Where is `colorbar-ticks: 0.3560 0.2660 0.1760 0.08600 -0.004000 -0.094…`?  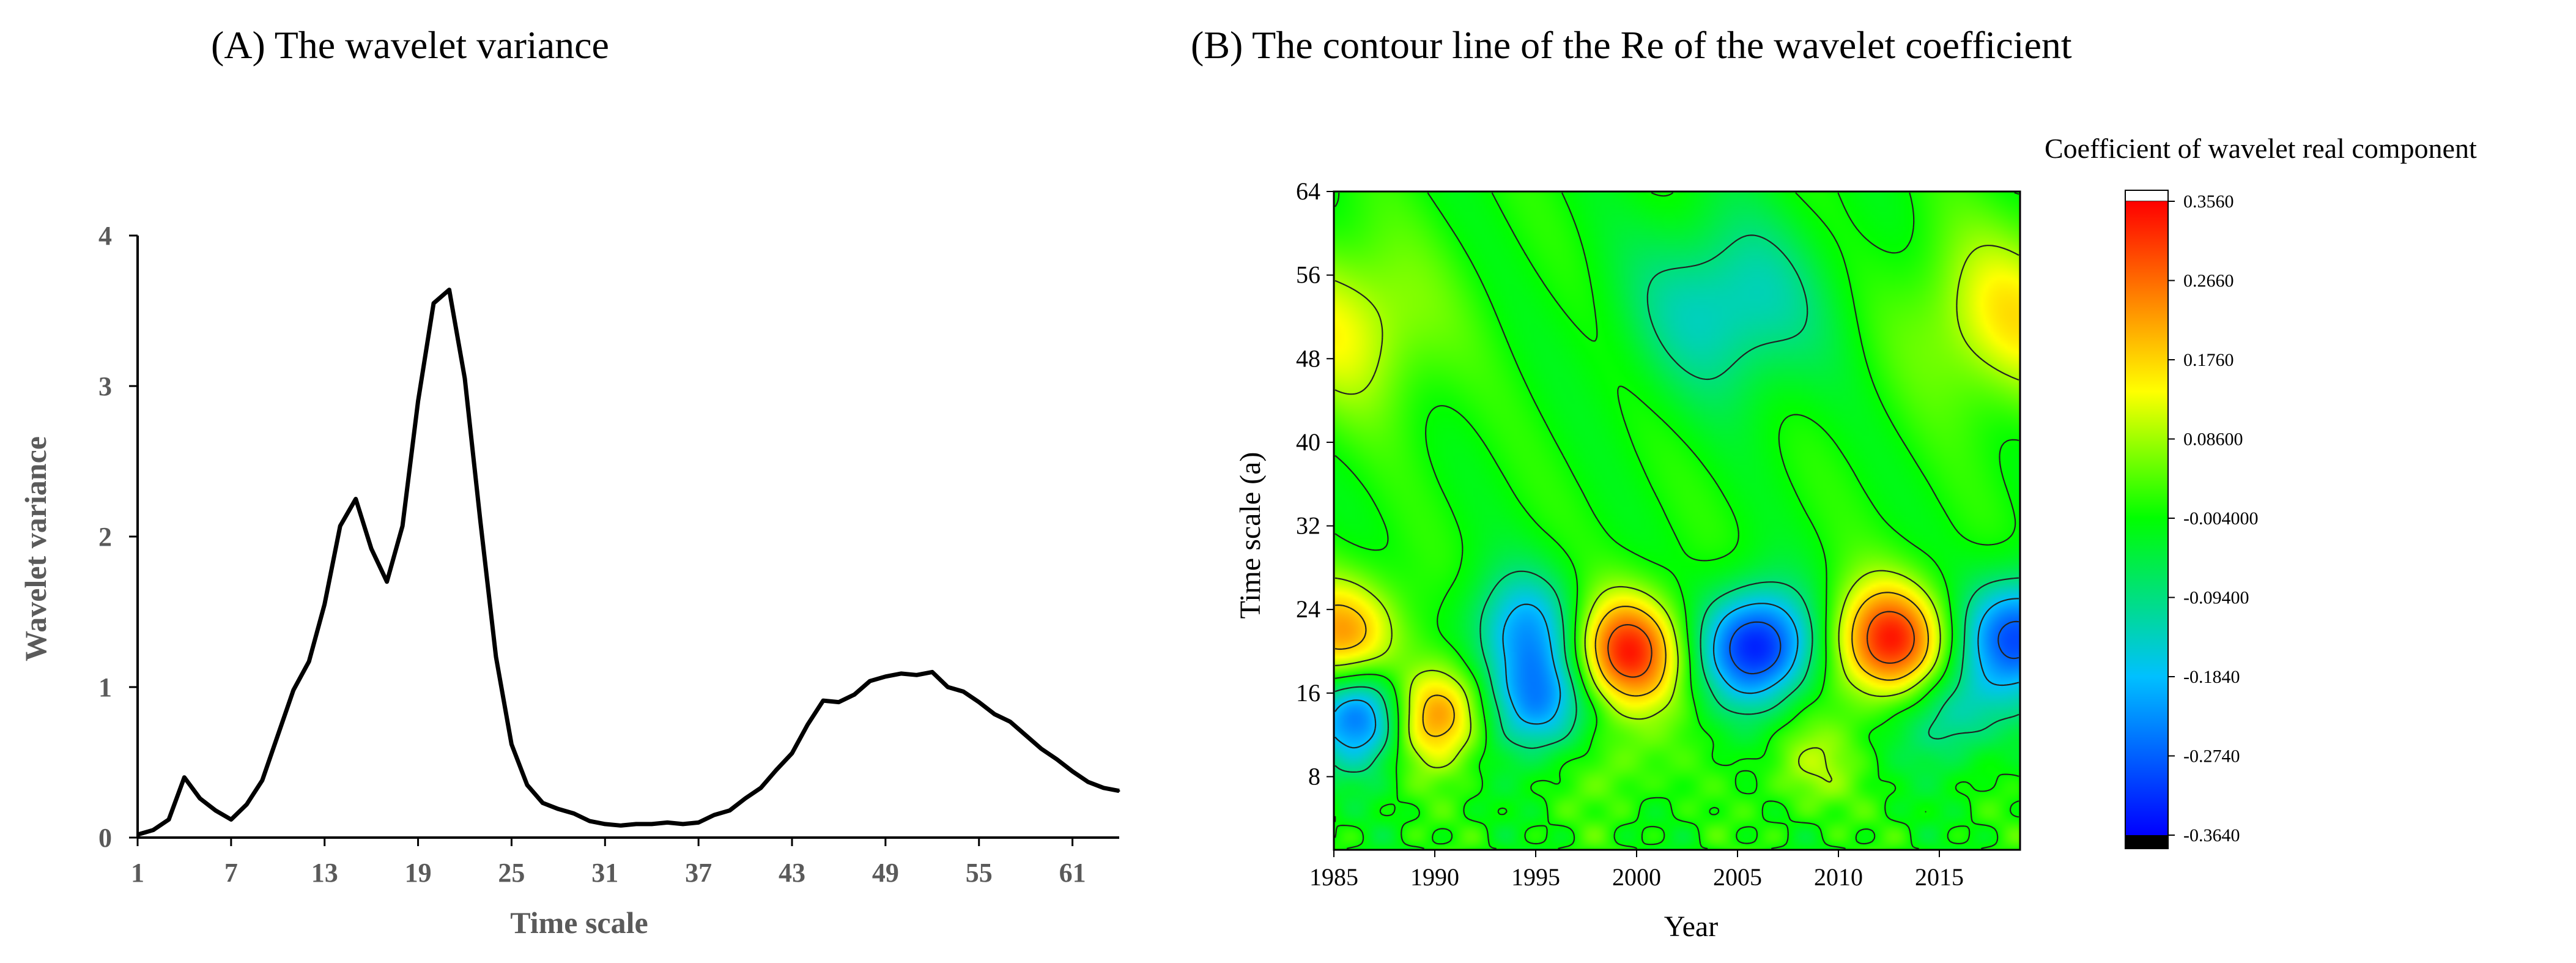 colorbar-ticks: 0.3560 0.2660 0.1760 0.08600 -0.004000 -0.094… is located at coordinates (2213, 518).